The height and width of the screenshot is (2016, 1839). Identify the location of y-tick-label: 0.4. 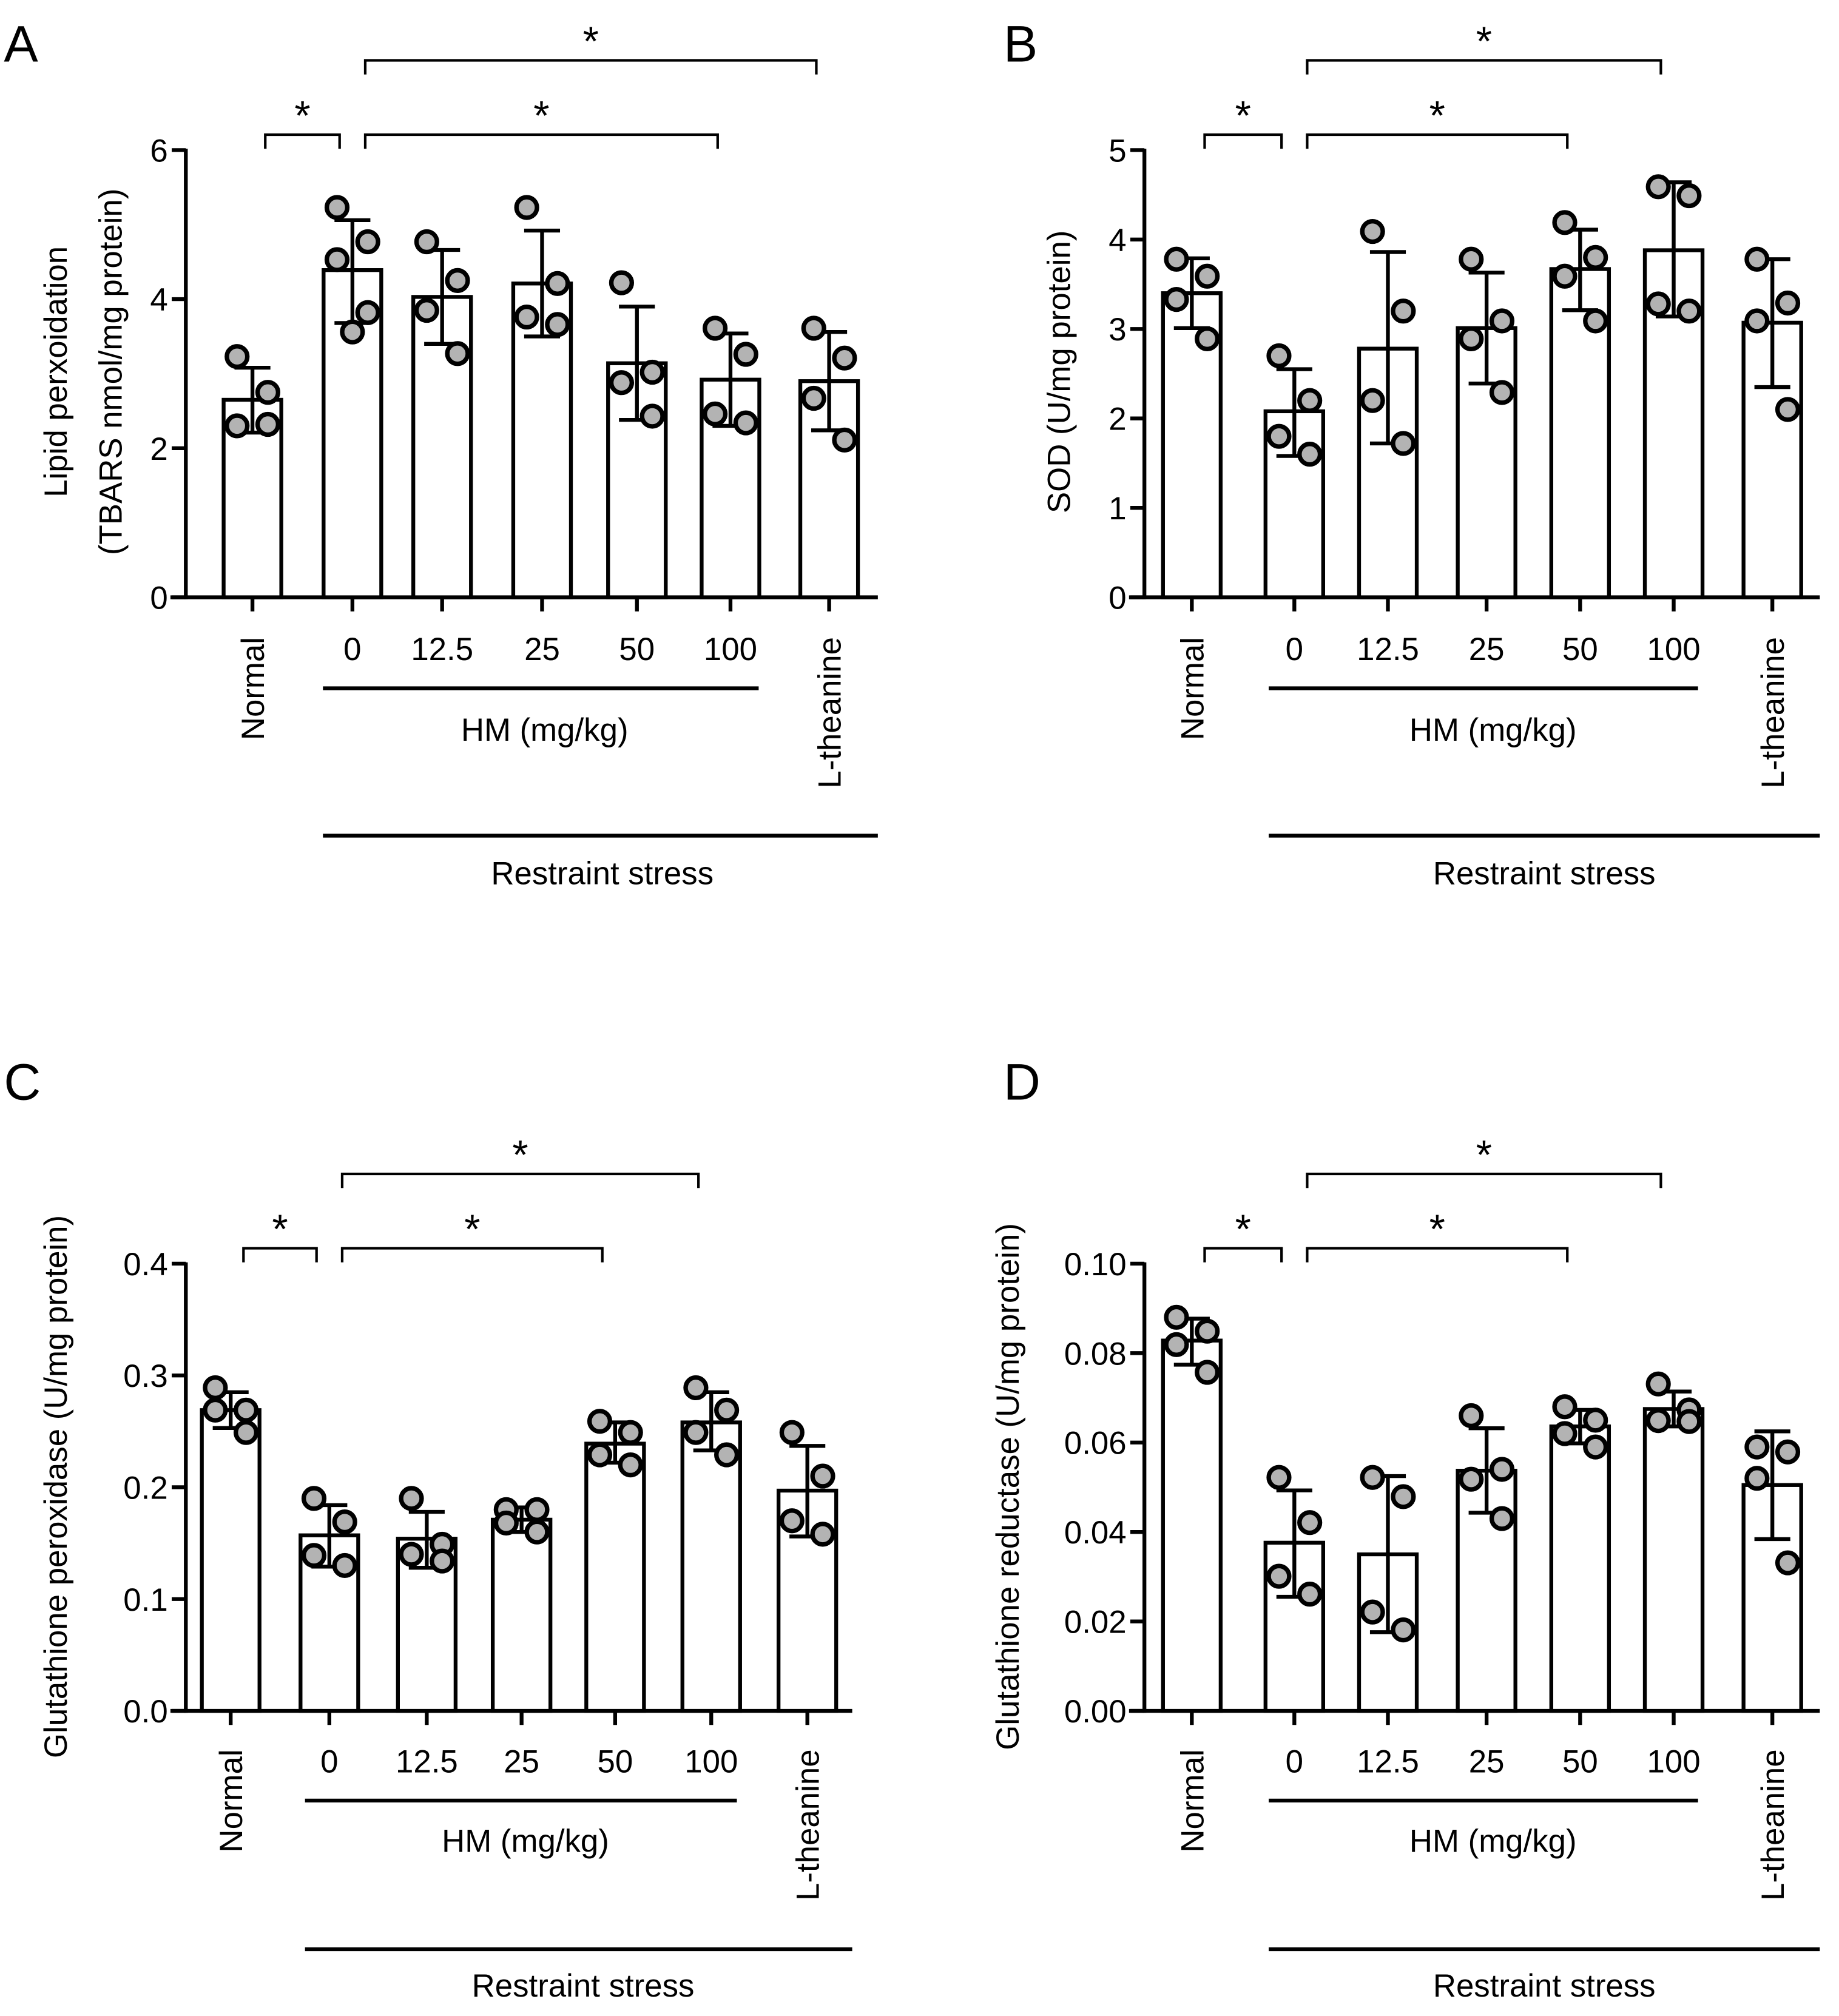
(145, 1265).